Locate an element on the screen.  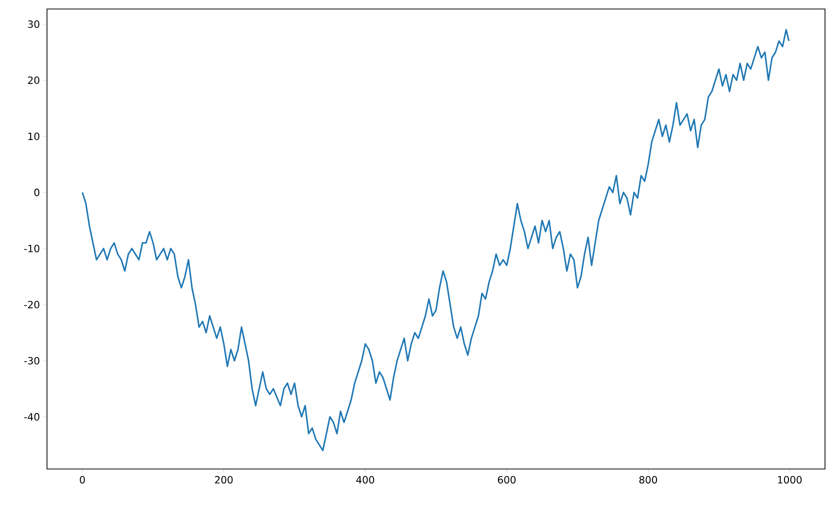
y-tick-label: -10 is located at coordinates (32, 248).